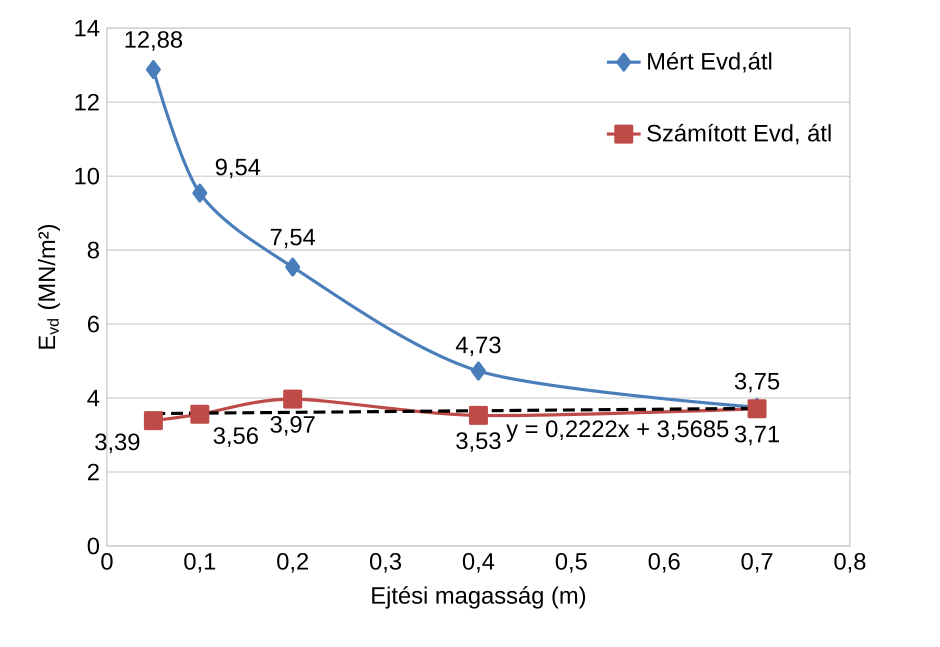  I want to click on y-tick-label: 6, so click(93, 324).